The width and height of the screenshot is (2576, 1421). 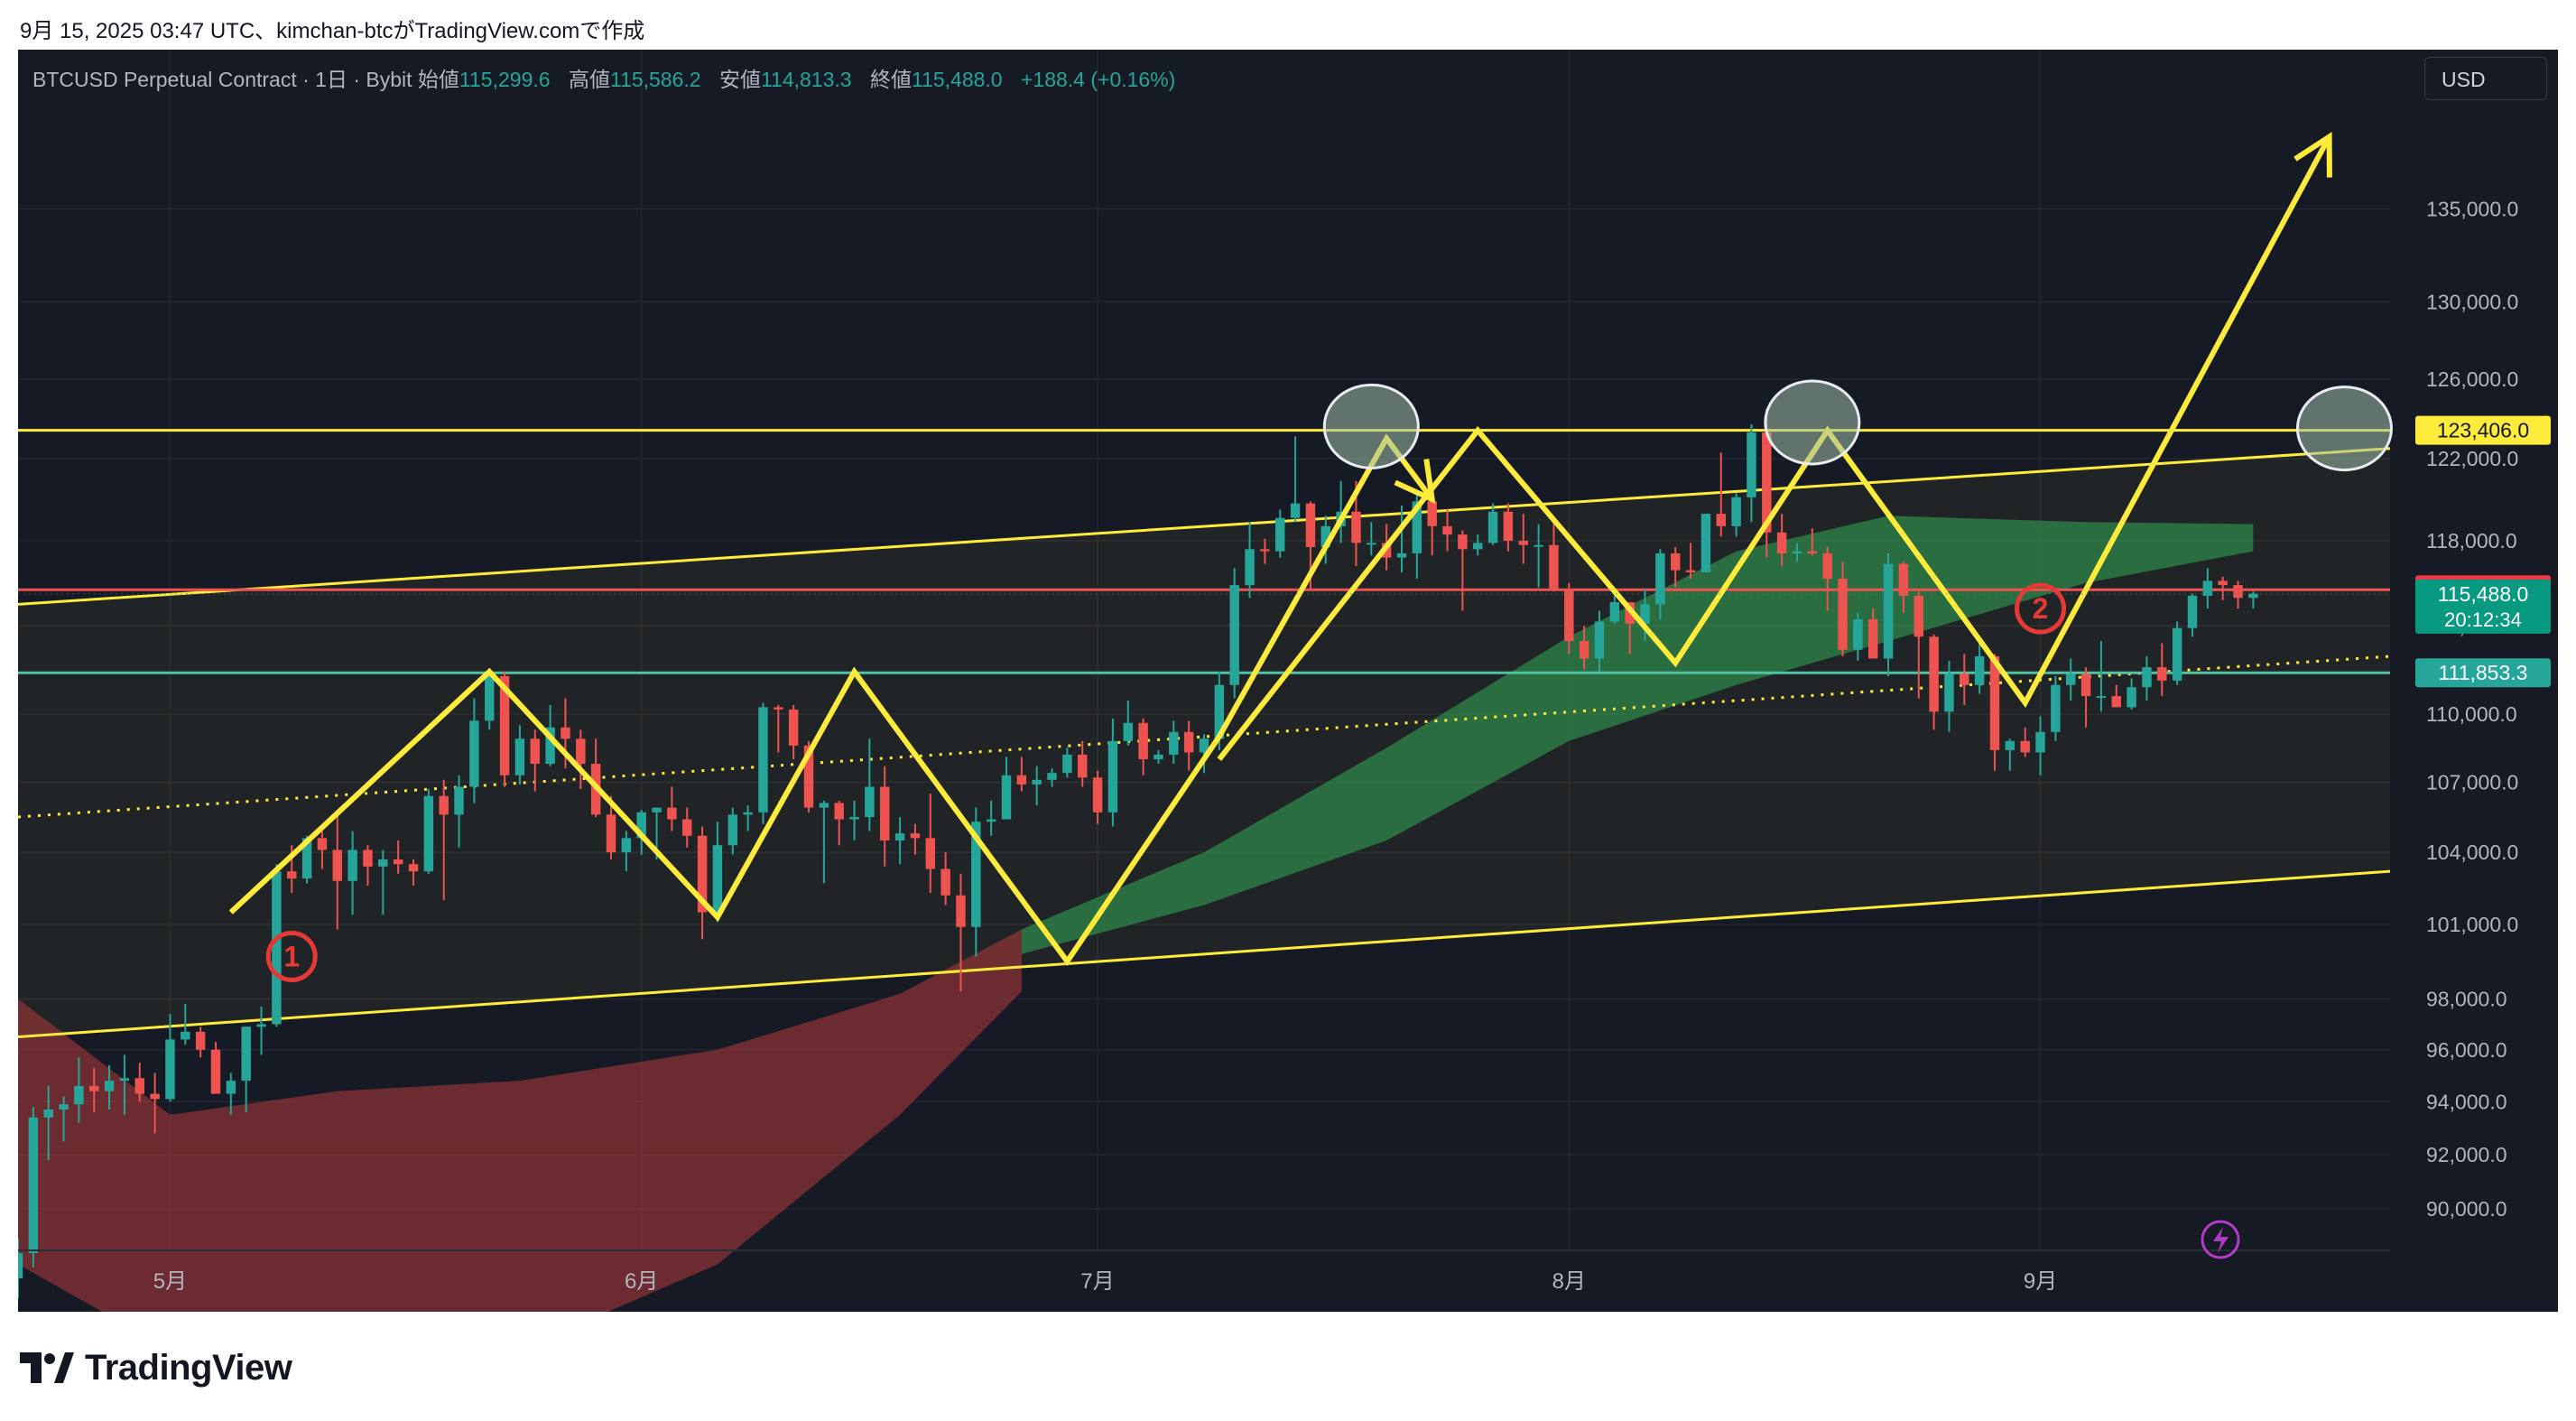 I want to click on price-tick-4: 98,000.0, so click(x=2466, y=999).